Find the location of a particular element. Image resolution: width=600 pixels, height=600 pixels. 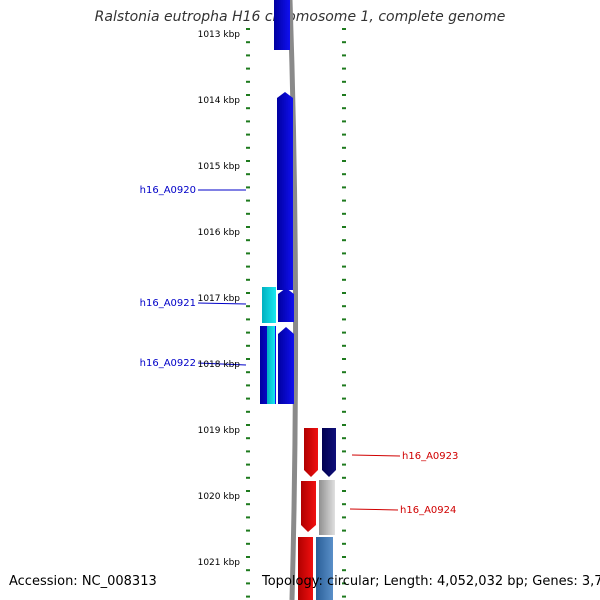

gene-feature-steel is located at coordinates (324, 568).